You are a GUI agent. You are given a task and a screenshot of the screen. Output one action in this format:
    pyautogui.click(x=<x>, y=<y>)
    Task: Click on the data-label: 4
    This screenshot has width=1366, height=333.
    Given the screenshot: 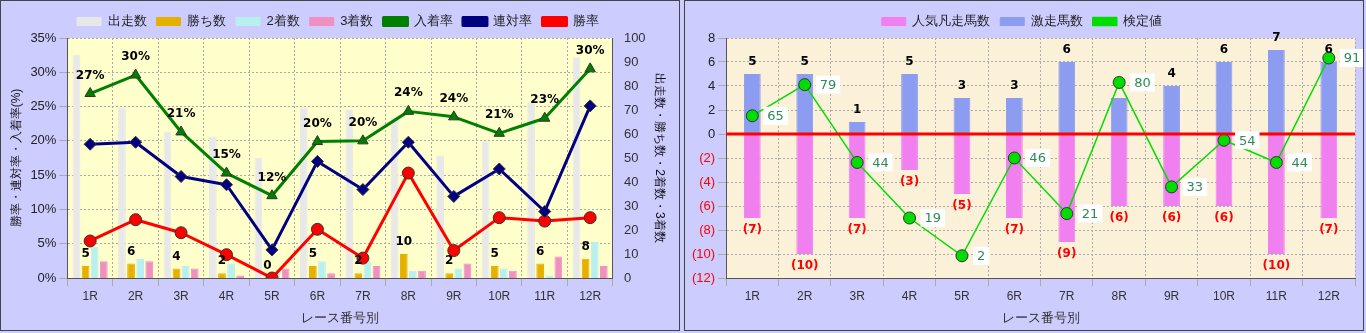 What is the action you would take?
    pyautogui.click(x=1171, y=73)
    